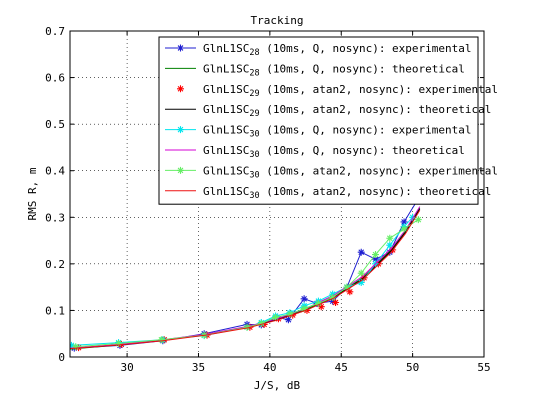  I want to click on x-tick-label: 35, so click(198, 367).